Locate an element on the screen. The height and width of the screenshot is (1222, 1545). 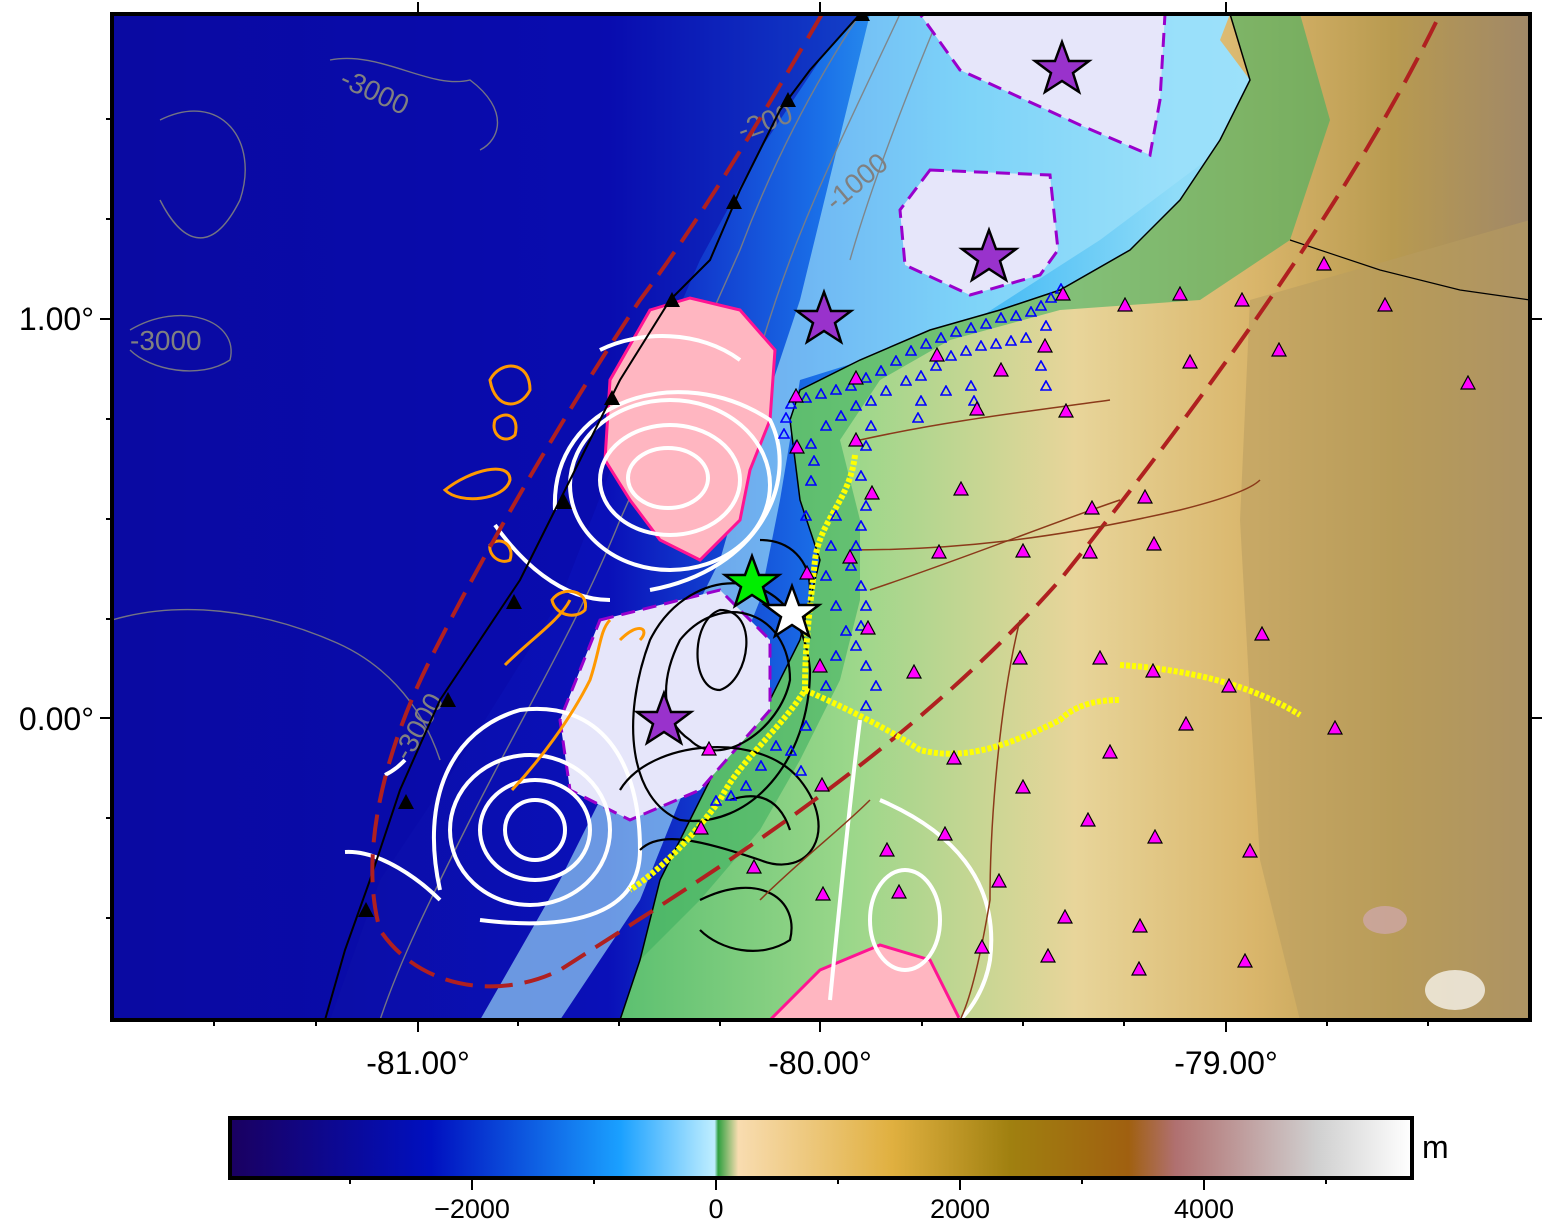
colorbar-gradient is located at coordinates (821, 1148).